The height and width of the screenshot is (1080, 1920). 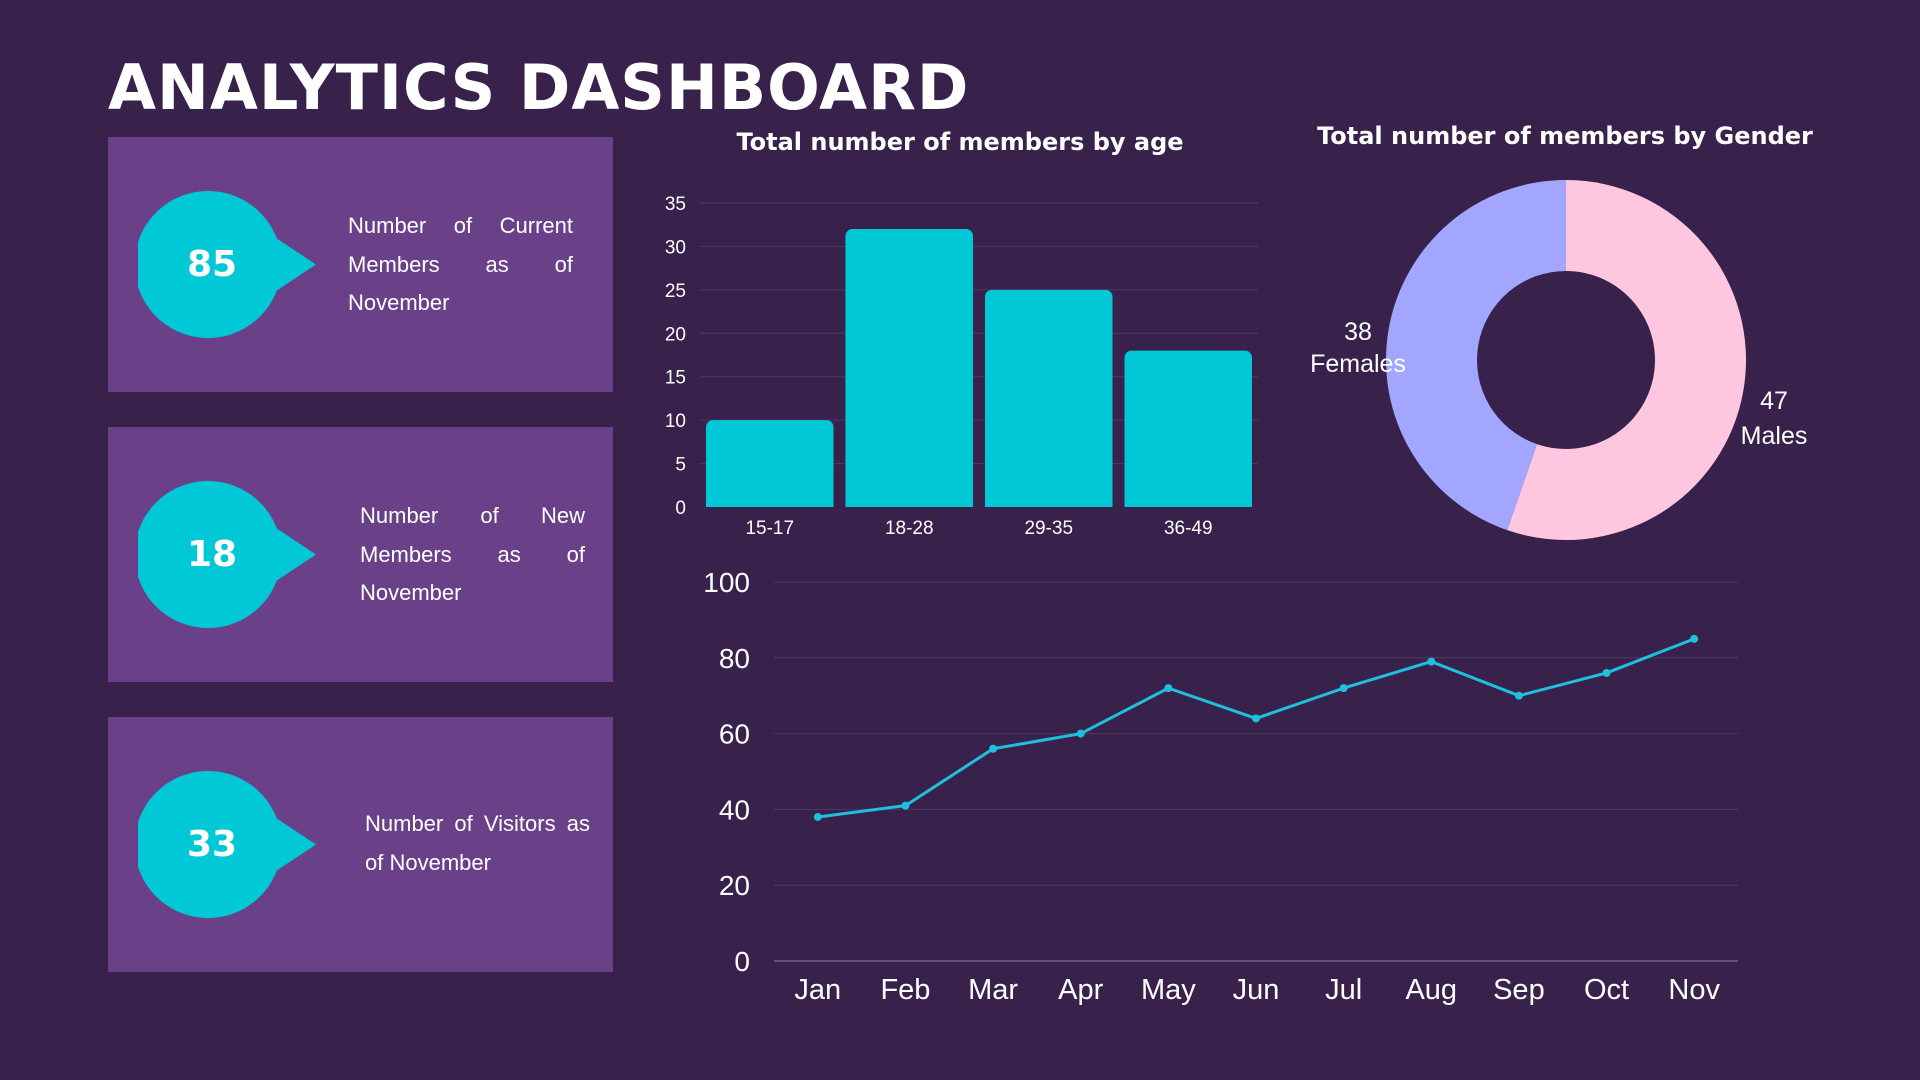 I want to click on kpi-value: 33, so click(x=212, y=844).